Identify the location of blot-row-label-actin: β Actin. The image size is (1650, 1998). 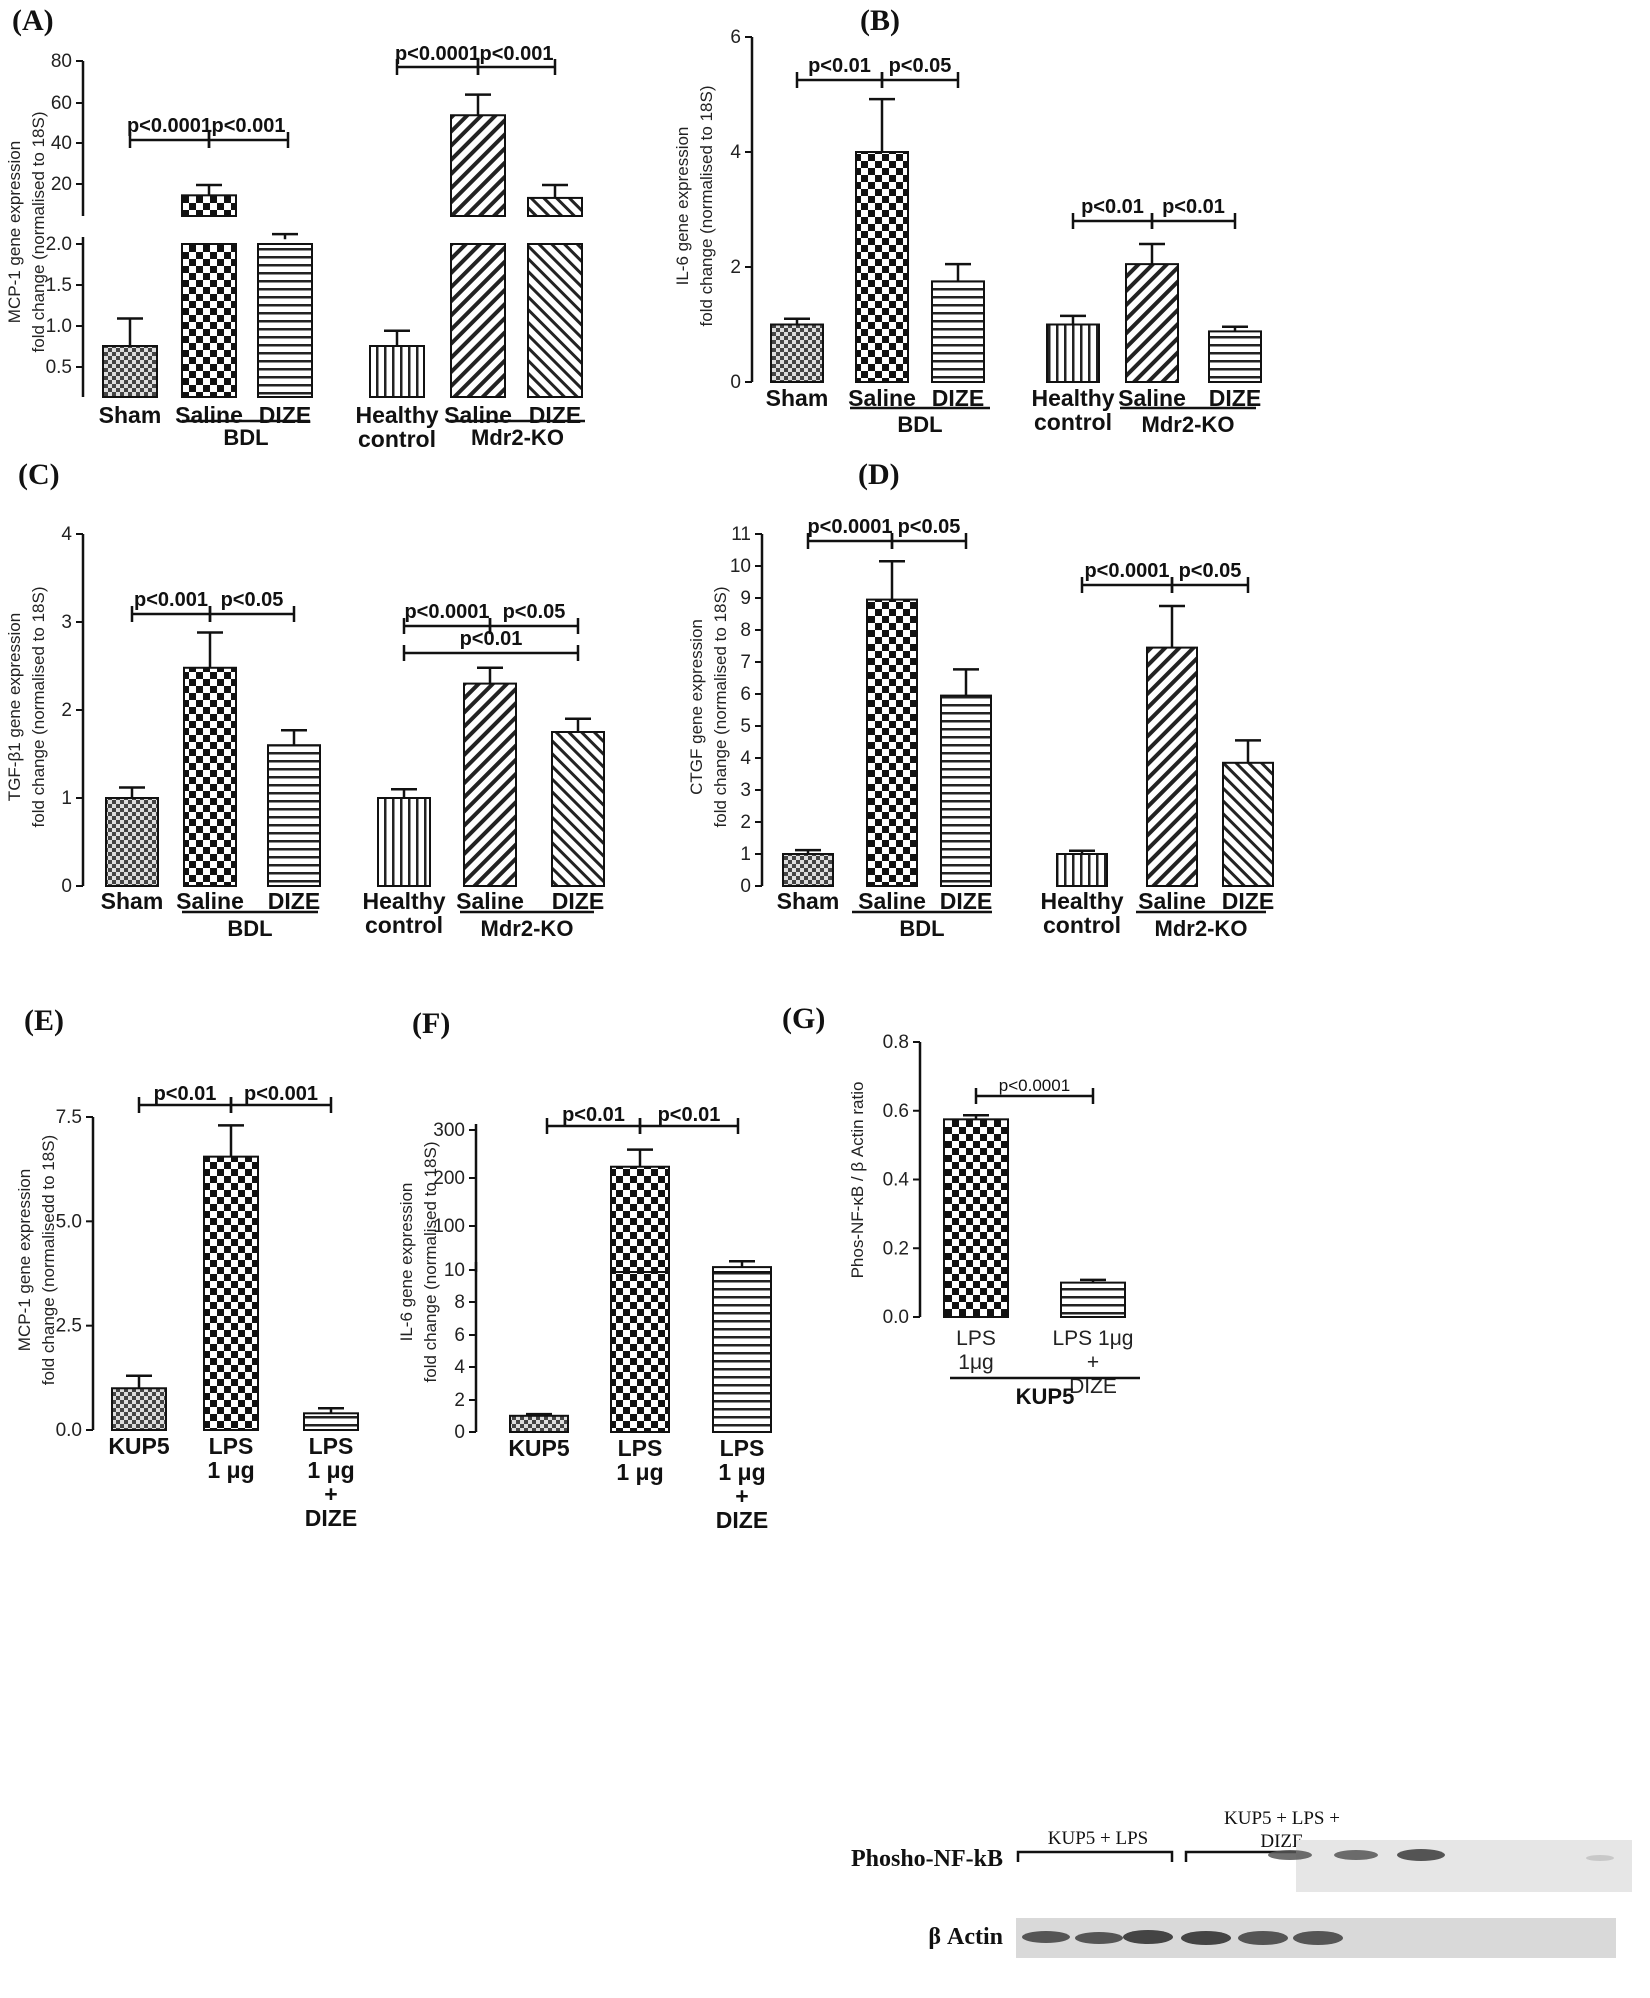
(965, 1937).